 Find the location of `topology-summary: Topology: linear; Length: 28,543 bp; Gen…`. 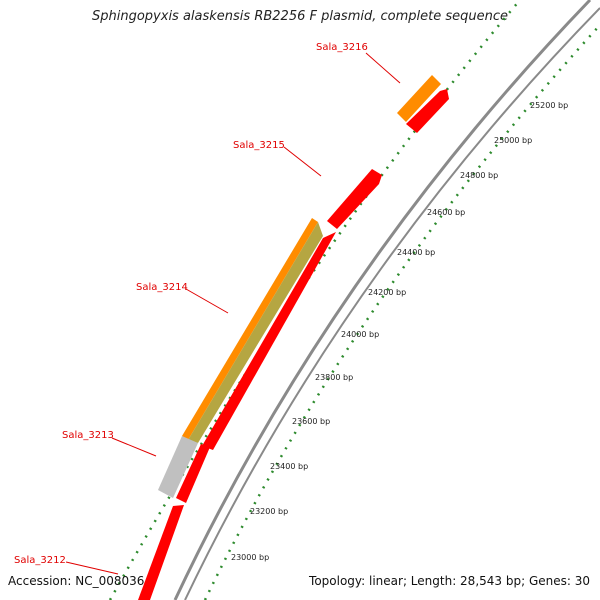

topology-summary: Topology: linear; Length: 28,543 bp; Gen… is located at coordinates (449, 581).